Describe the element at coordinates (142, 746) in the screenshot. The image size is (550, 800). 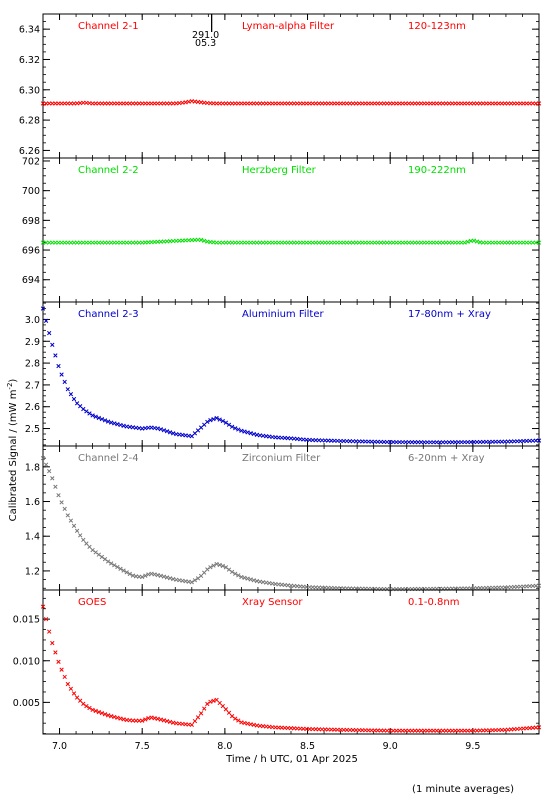
I see `x-tick-label: 7.5` at that location.